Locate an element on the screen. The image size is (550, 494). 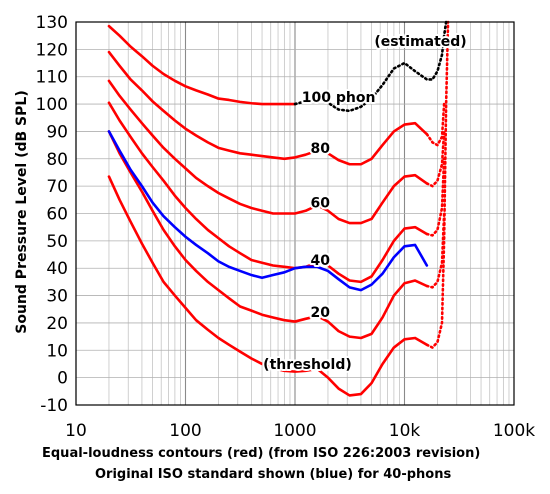
y-tick-label: 20 is located at coordinates (57, 324).